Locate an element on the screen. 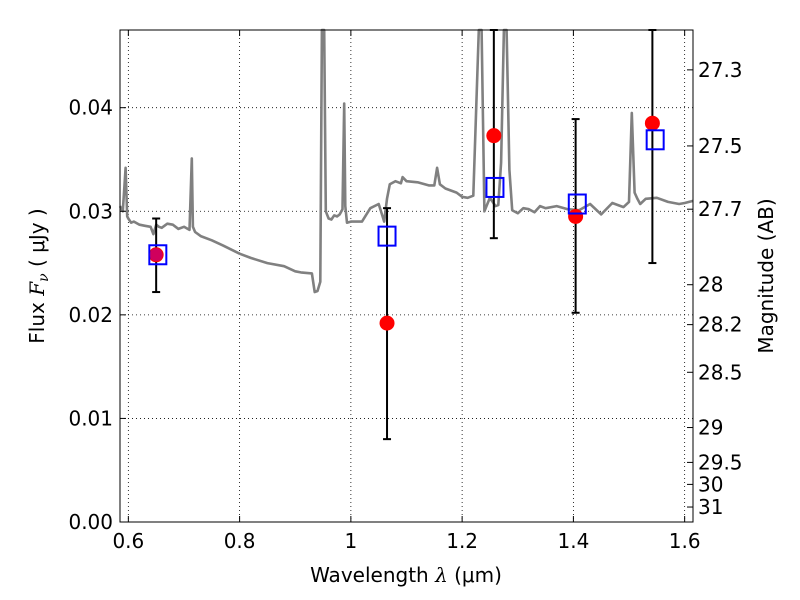 The width and height of the screenshot is (800, 600). y2-axis-label: Magnitude (AB) is located at coordinates (766, 275).